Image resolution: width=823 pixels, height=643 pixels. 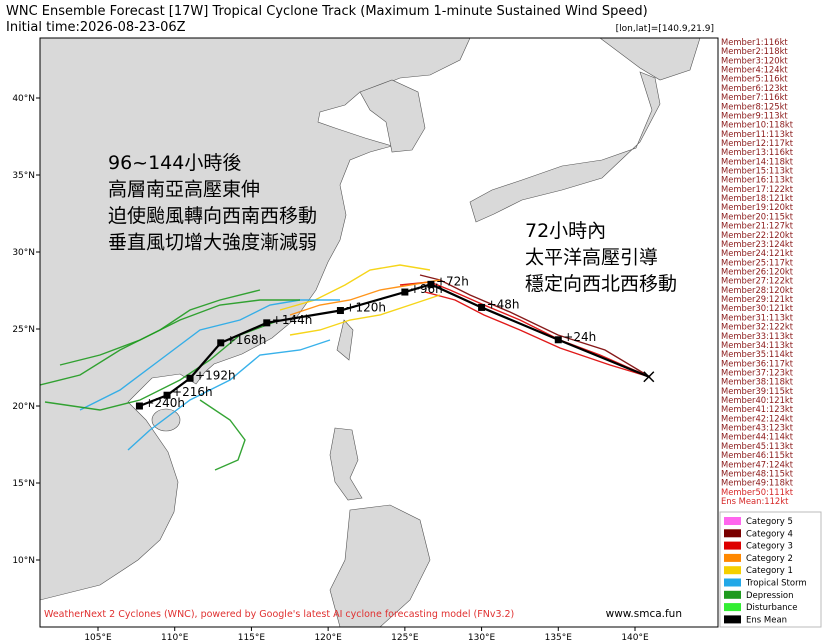 What do you see at coordinates (503, 304) in the screenshot?
I see `time-label: +48h` at bounding box center [503, 304].